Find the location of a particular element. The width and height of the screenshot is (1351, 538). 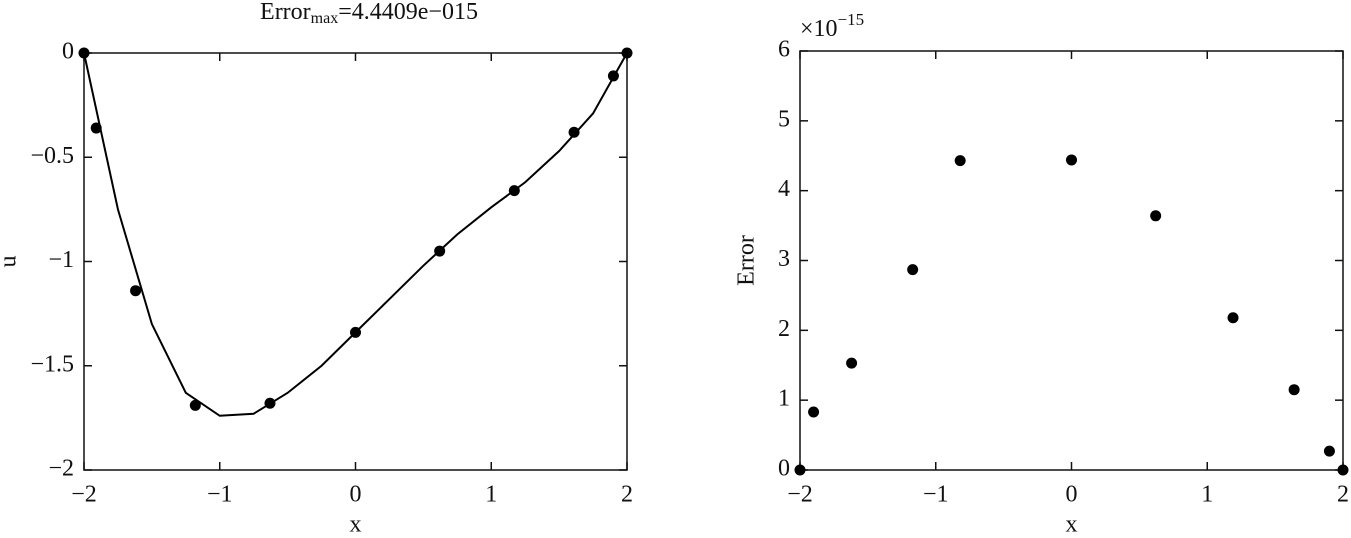

y-tick-label: 3 is located at coordinates (784, 259).